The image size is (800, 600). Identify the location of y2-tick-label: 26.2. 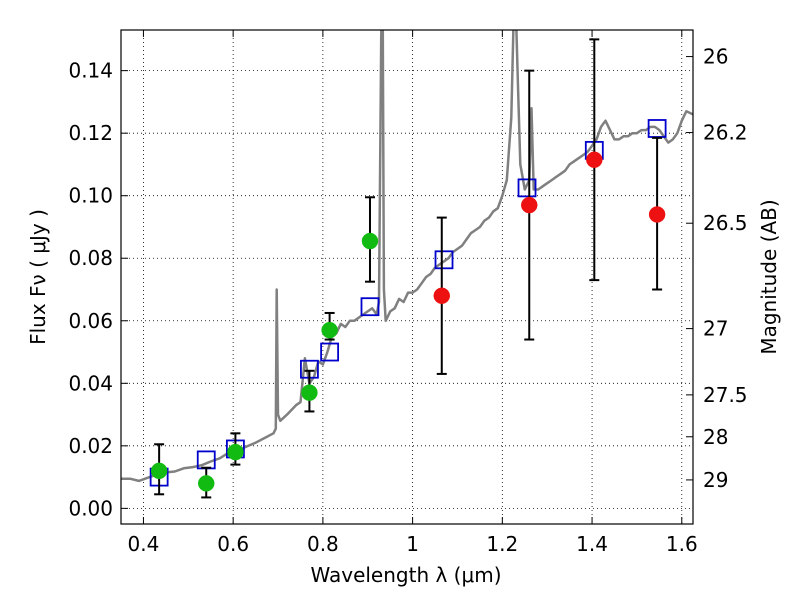
(725, 133).